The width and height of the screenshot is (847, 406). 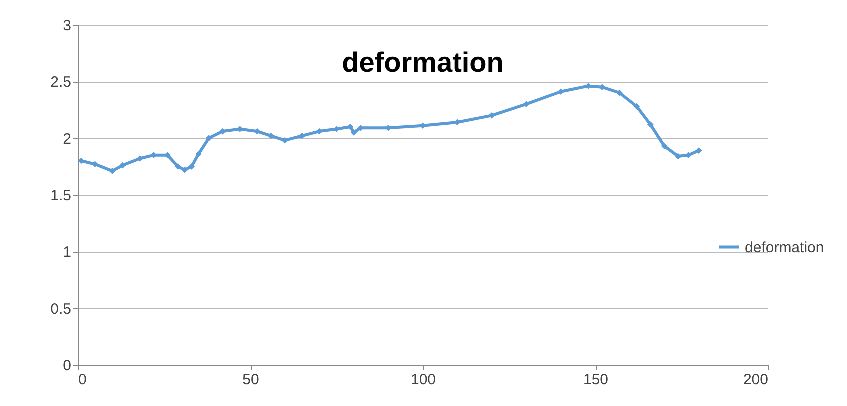 What do you see at coordinates (784, 247) in the screenshot?
I see `legend-label: deformation` at bounding box center [784, 247].